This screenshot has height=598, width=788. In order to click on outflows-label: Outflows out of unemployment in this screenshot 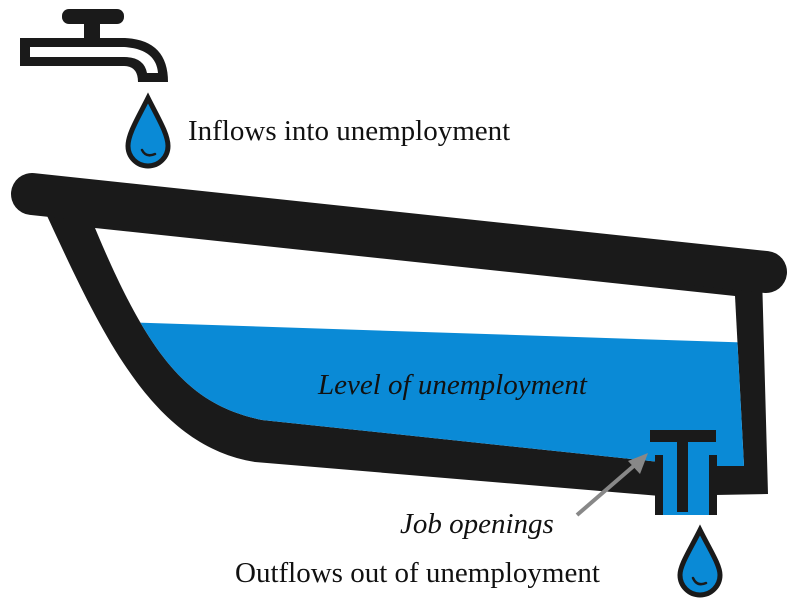, I will do `click(417, 573)`.